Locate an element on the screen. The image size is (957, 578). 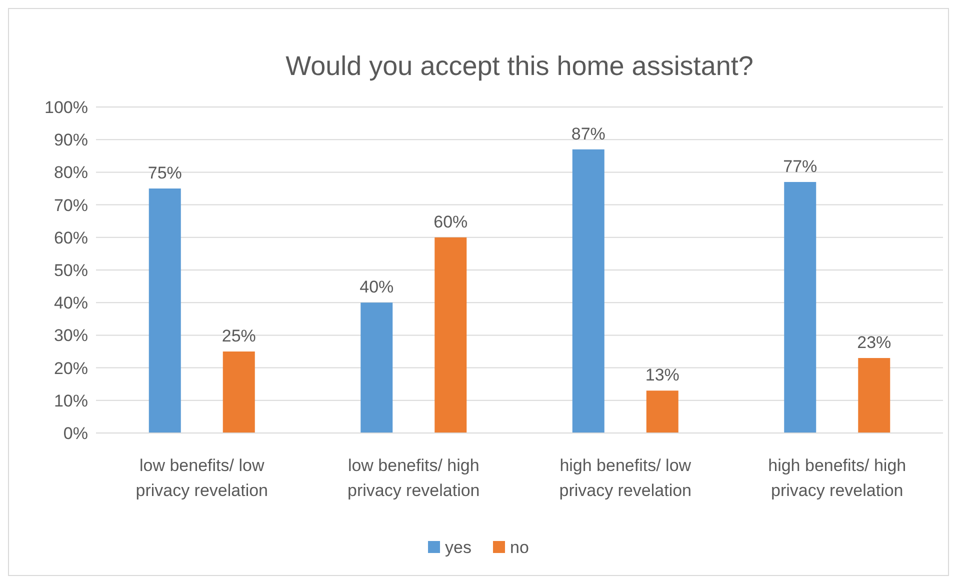
y-tick-label: 50% is located at coordinates (71, 270).